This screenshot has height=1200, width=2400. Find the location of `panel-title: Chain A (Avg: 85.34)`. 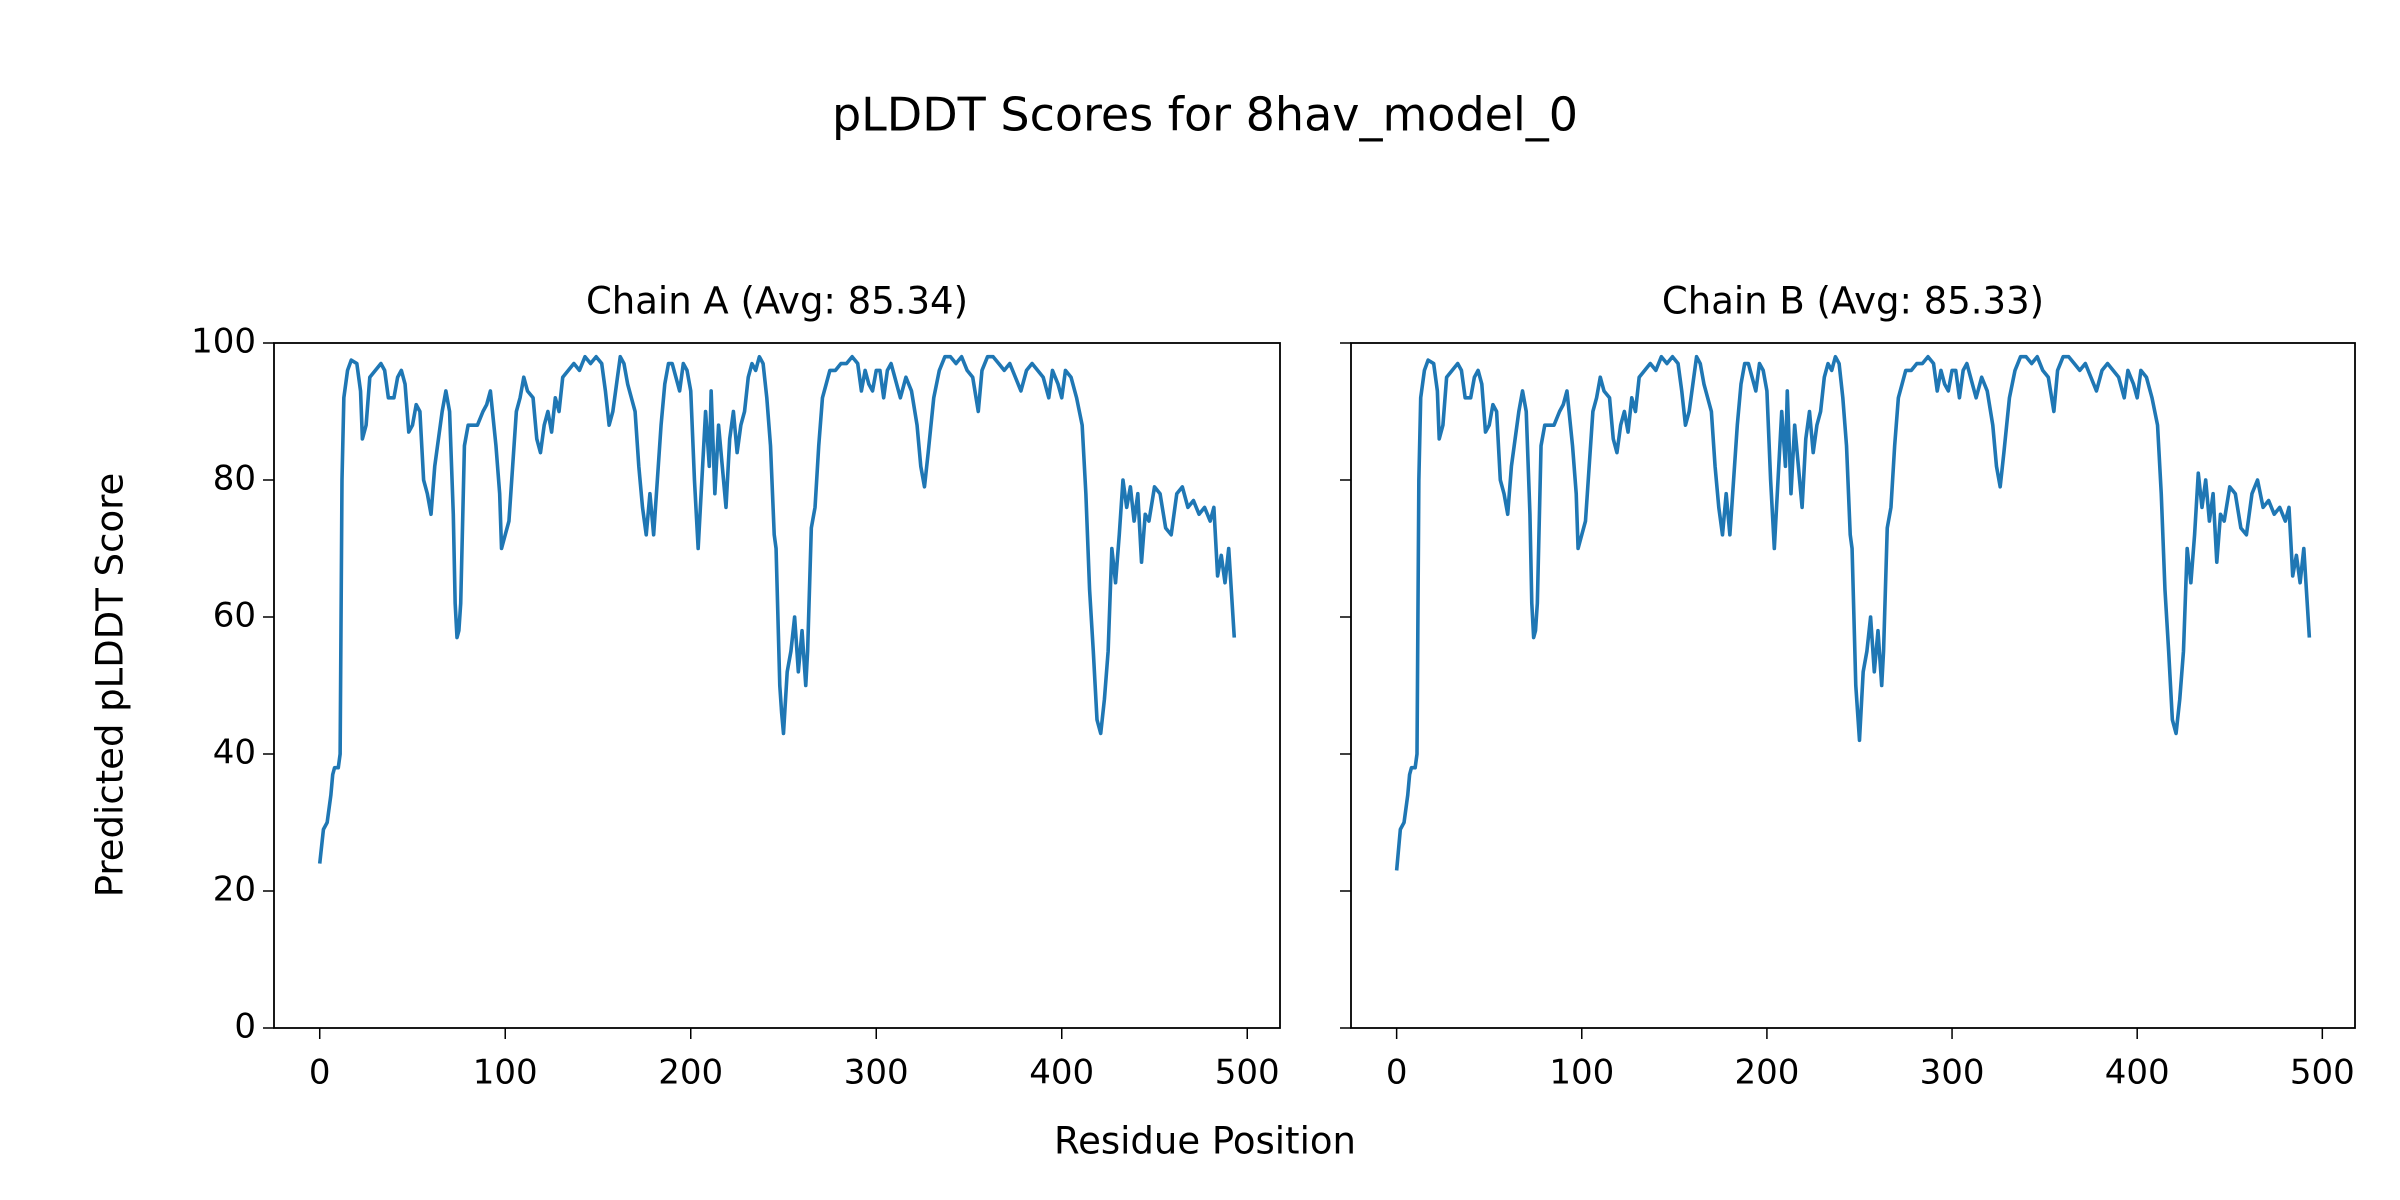

panel-title: Chain A (Avg: 85.34) is located at coordinates (777, 301).